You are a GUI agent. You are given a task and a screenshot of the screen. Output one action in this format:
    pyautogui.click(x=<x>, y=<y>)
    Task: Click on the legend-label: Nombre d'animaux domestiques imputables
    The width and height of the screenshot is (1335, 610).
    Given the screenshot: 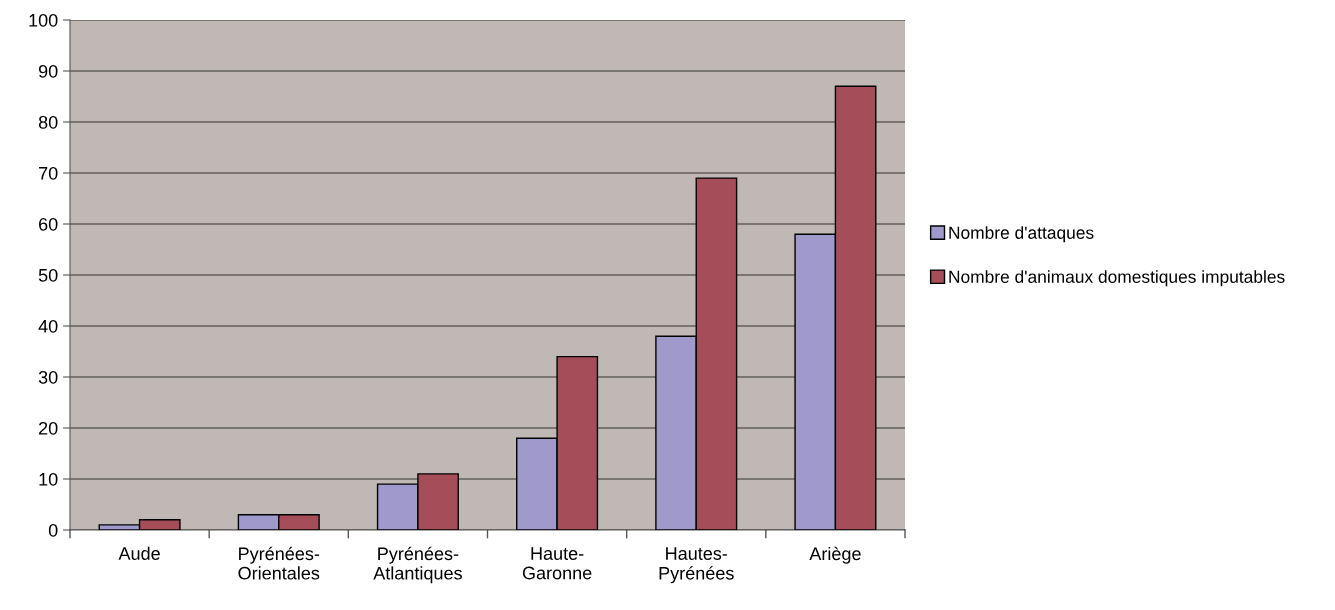 What is the action you would take?
    pyautogui.click(x=1117, y=278)
    